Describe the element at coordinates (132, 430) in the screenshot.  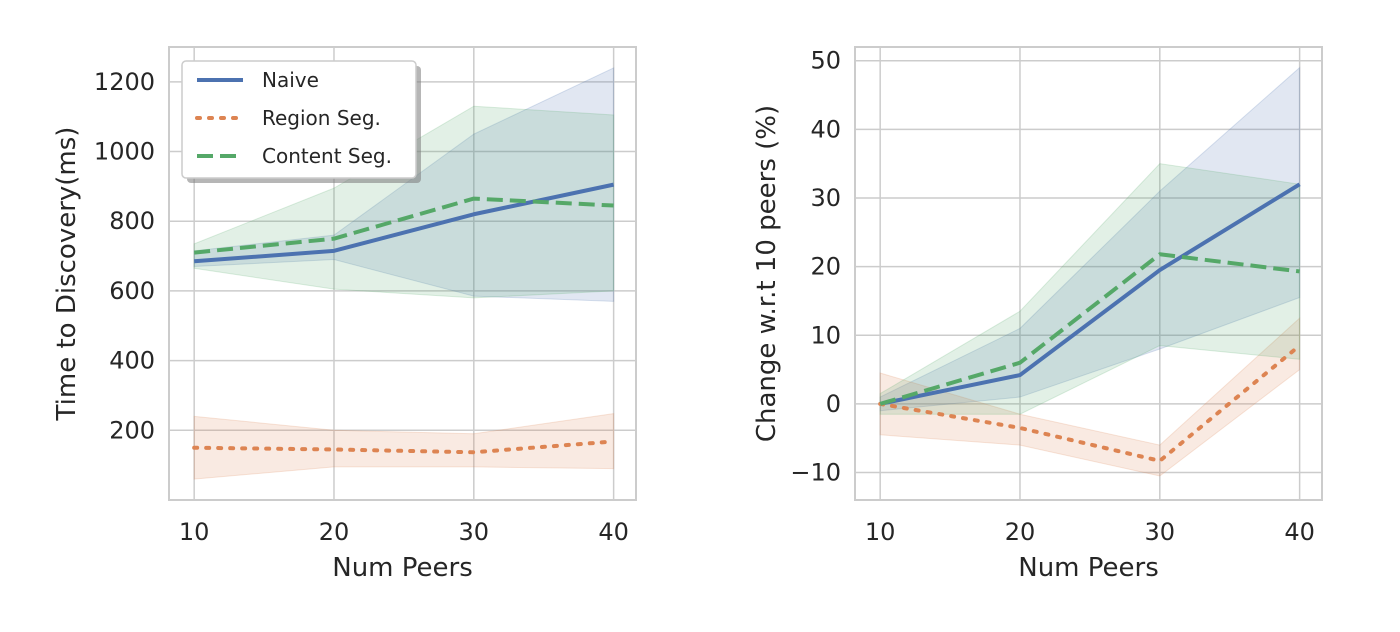
I see `y-tick-label: 200` at that location.